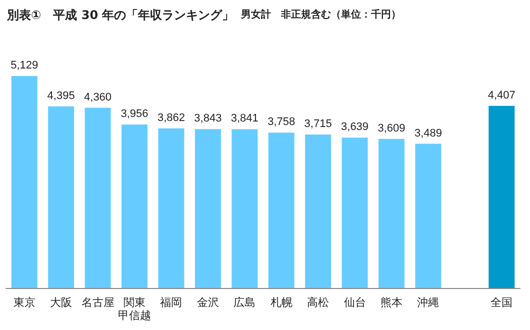 The width and height of the screenshot is (530, 330). Describe the element at coordinates (428, 302) in the screenshot. I see `x-tick-label: 沖縄` at that location.